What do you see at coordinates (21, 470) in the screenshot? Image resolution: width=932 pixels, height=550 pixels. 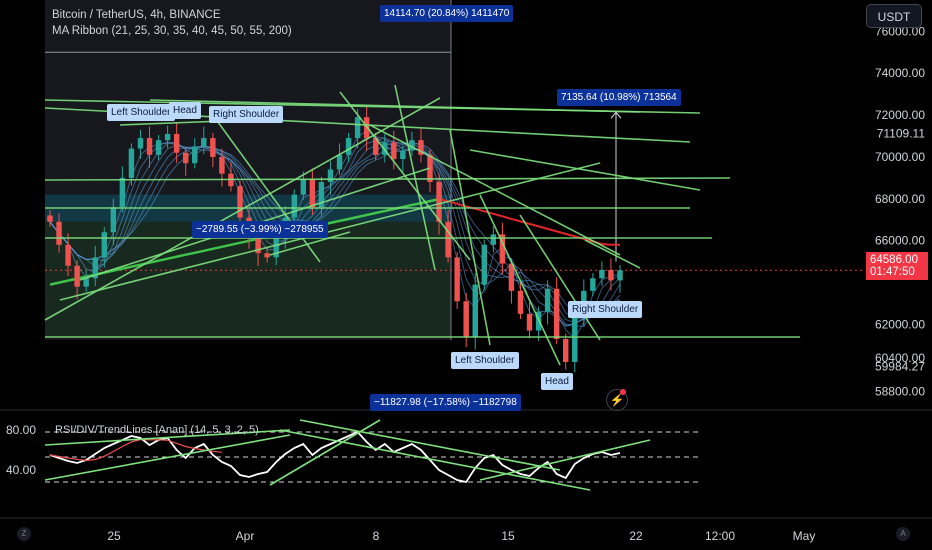 I see `rsi-axis-1: 40.00` at bounding box center [21, 470].